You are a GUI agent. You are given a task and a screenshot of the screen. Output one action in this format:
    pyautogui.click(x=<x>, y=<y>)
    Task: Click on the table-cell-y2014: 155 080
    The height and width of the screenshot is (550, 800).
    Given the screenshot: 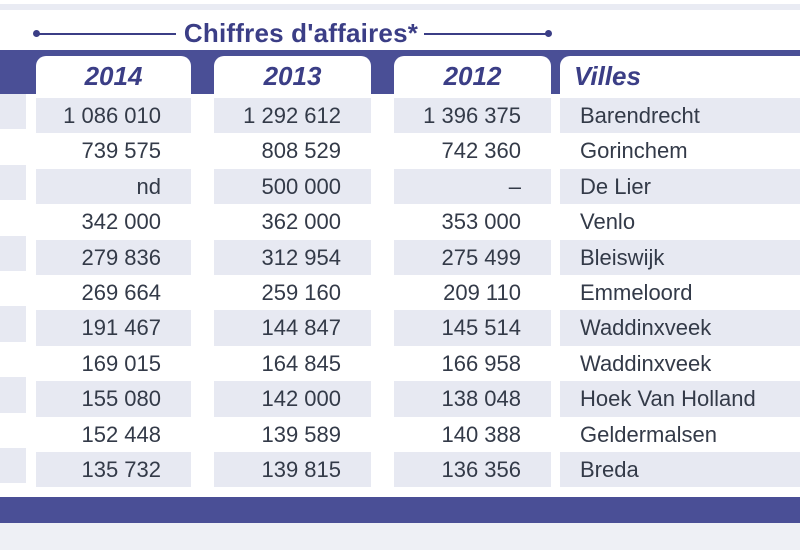 What is the action you would take?
    pyautogui.click(x=113, y=399)
    